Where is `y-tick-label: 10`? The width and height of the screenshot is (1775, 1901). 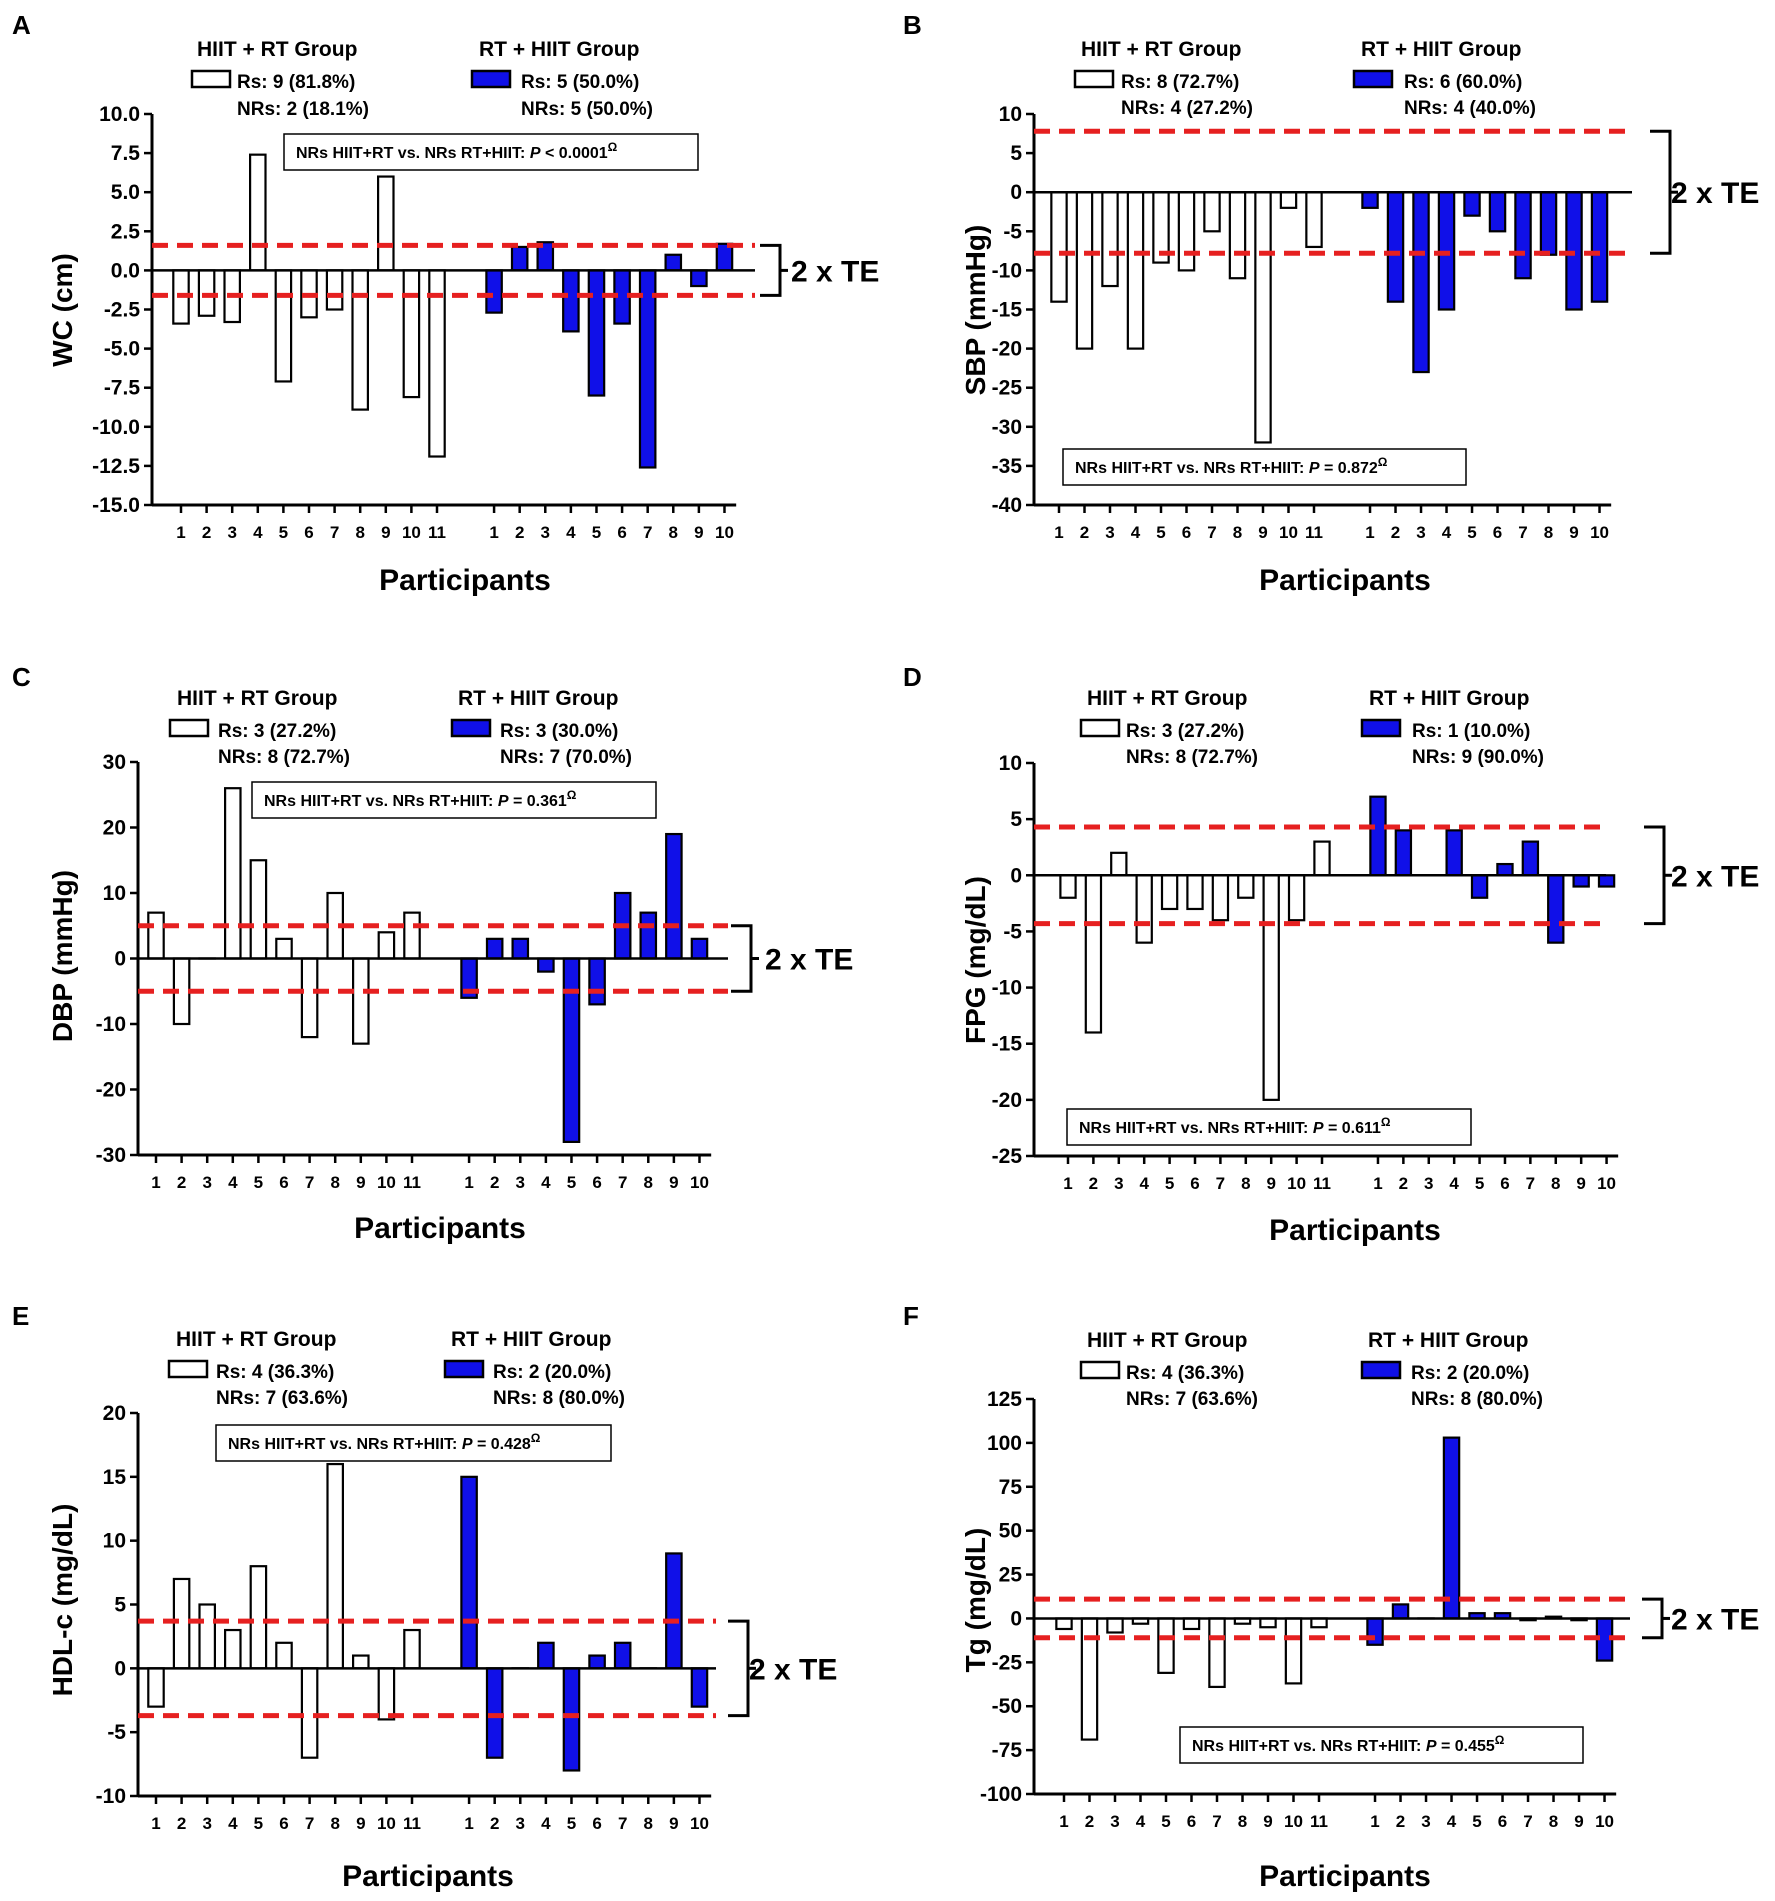 y-tick-label: 10 is located at coordinates (1010, 114).